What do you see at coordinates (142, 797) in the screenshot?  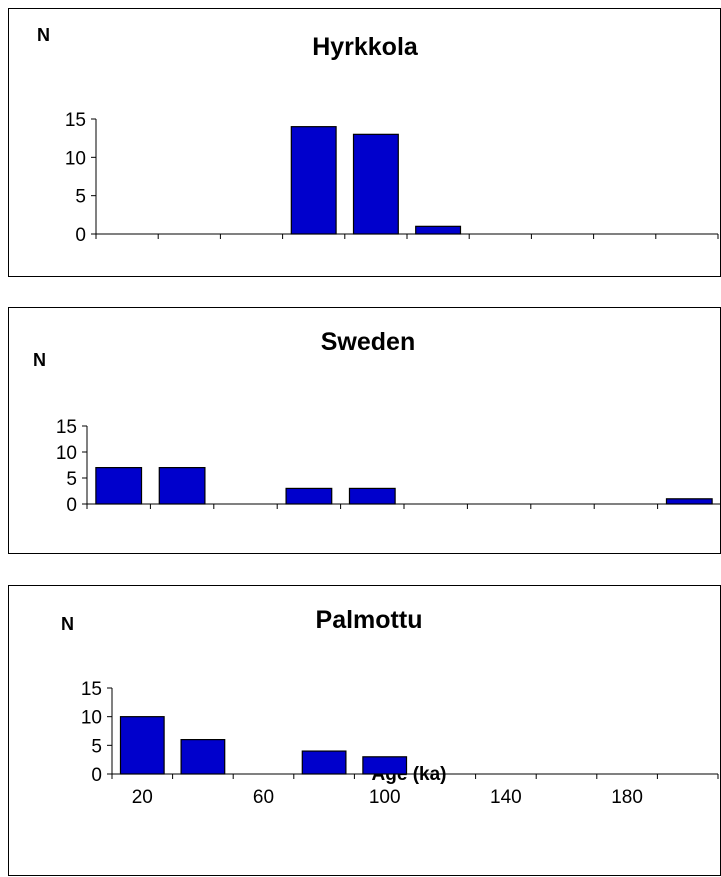 I see `x-tick-label: 20` at bounding box center [142, 797].